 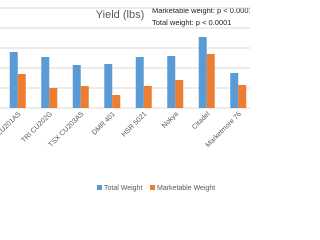 What do you see at coordinates (201, 10) in the screenshot?
I see `annotation: Marketable weight: p < 0.0001` at bounding box center [201, 10].